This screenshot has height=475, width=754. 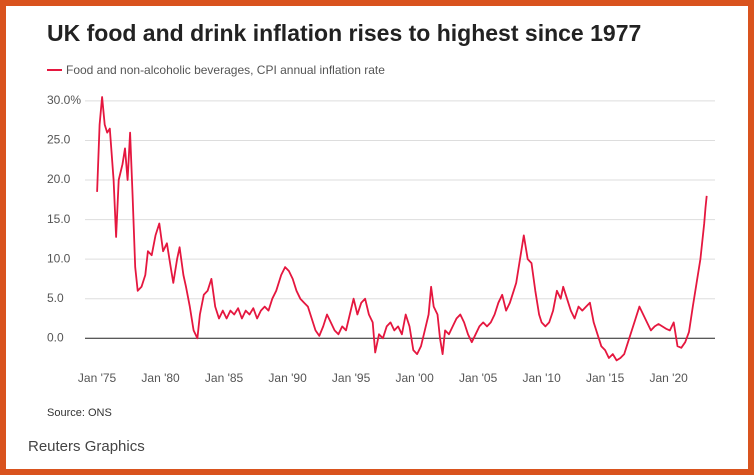 I want to click on x-tick-label: Jan '05, so click(x=478, y=378).